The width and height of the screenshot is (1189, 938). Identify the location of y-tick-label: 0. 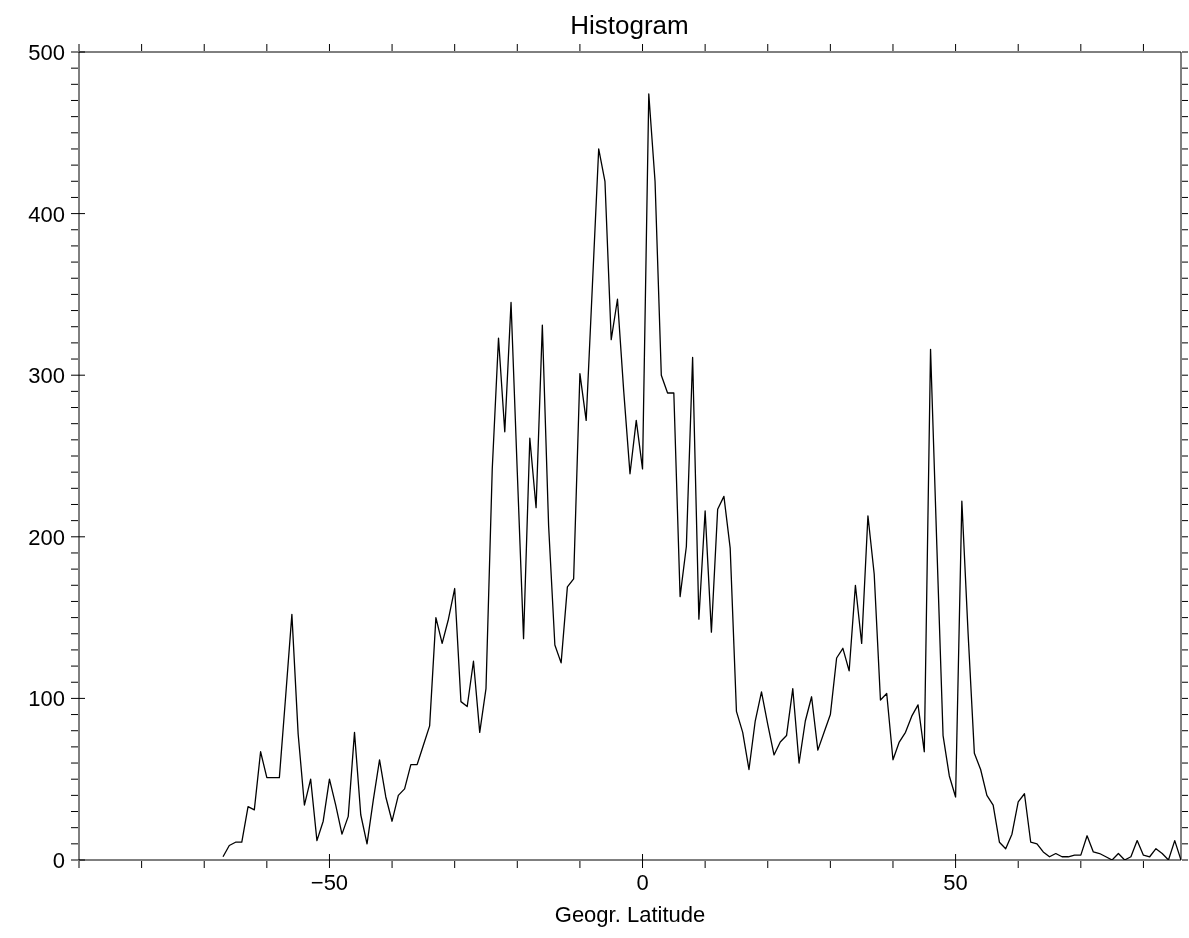
(58, 860).